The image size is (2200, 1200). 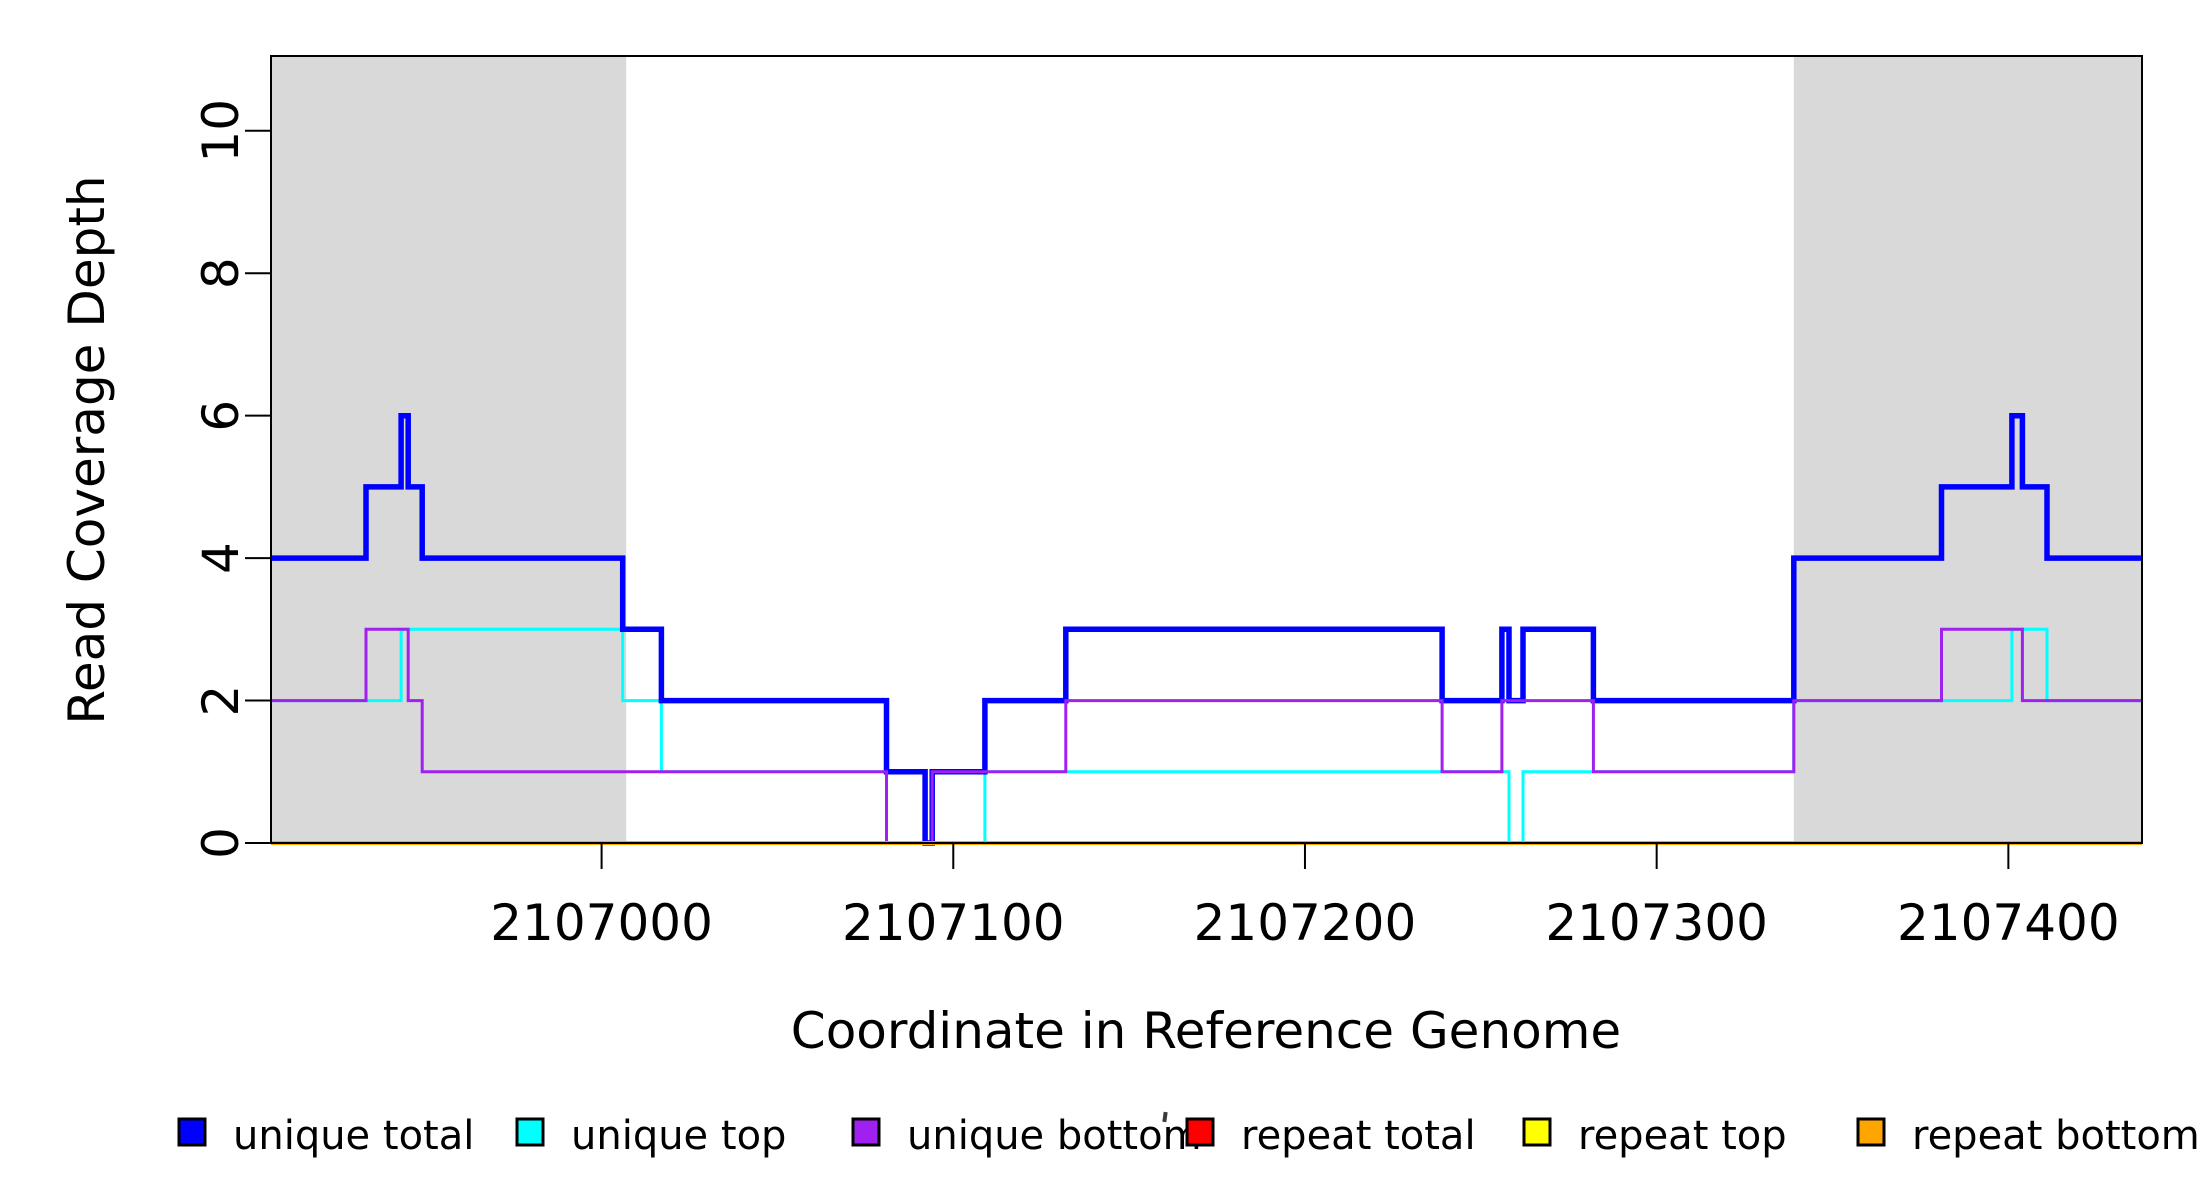 What do you see at coordinates (1682, 1136) in the screenshot?
I see `legend-label: repeat top` at bounding box center [1682, 1136].